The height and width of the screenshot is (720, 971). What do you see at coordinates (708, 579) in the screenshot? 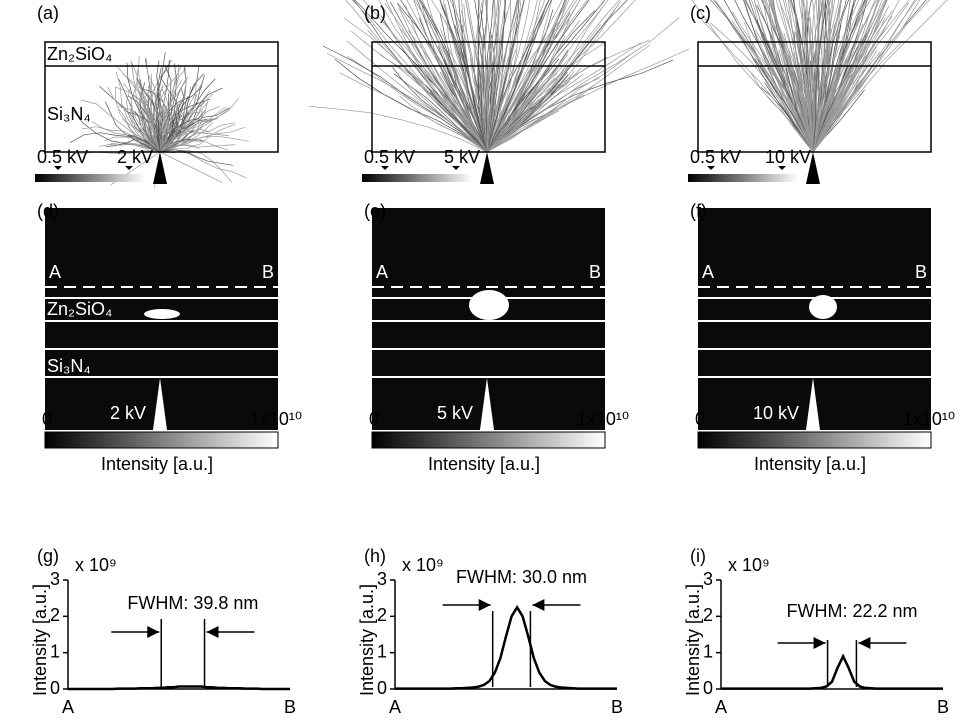
I see `y-tick-label: 3` at bounding box center [708, 579].